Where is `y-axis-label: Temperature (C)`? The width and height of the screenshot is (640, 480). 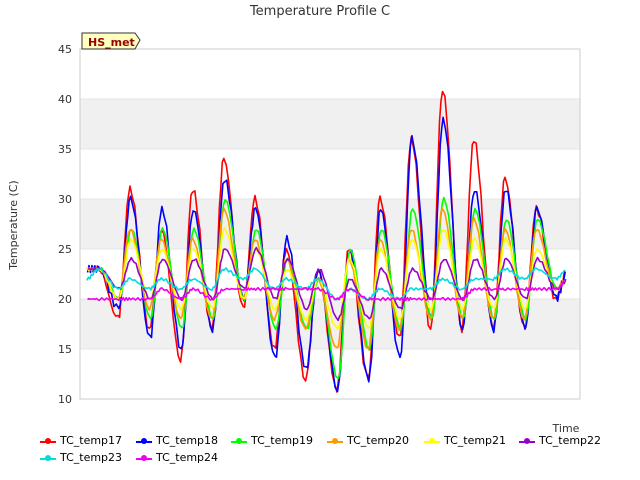 y-axis-label: Temperature (C) is located at coordinates (13, 225).